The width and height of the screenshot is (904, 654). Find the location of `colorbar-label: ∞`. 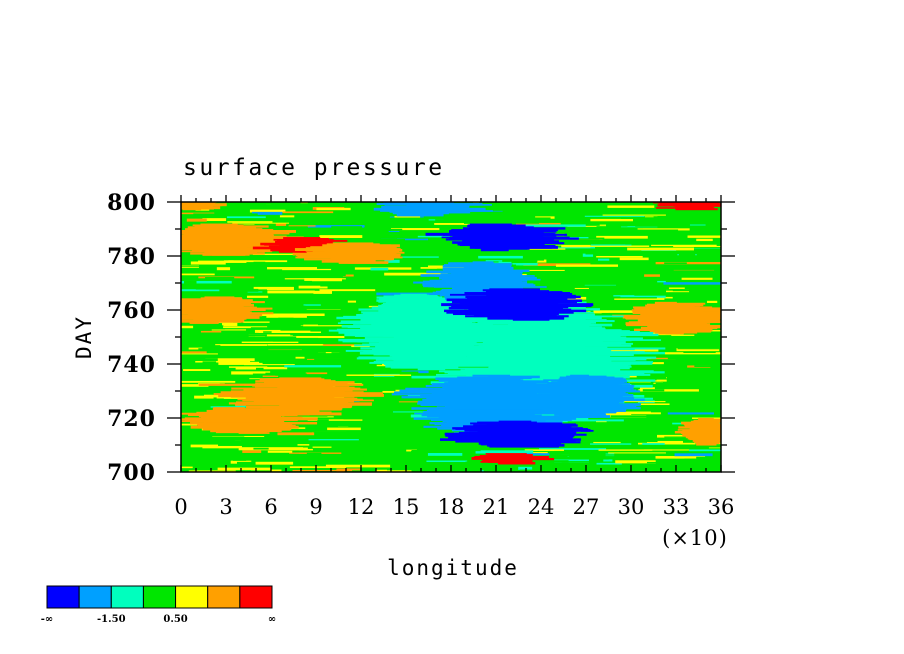

colorbar-label: ∞ is located at coordinates (272, 619).